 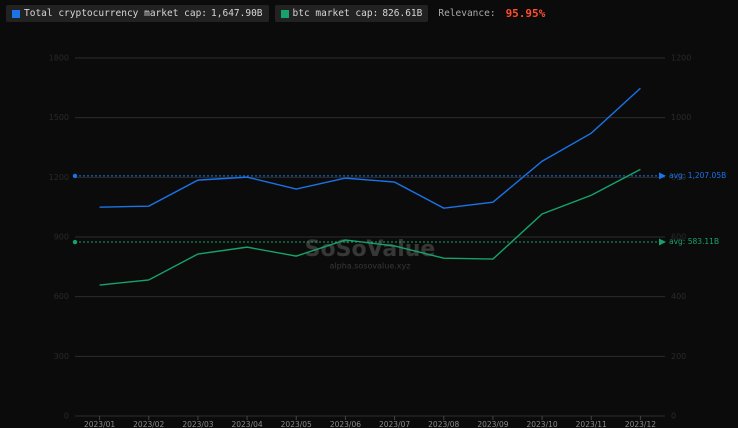 I want to click on x-tick-label: 2023/12, so click(x=640, y=424).